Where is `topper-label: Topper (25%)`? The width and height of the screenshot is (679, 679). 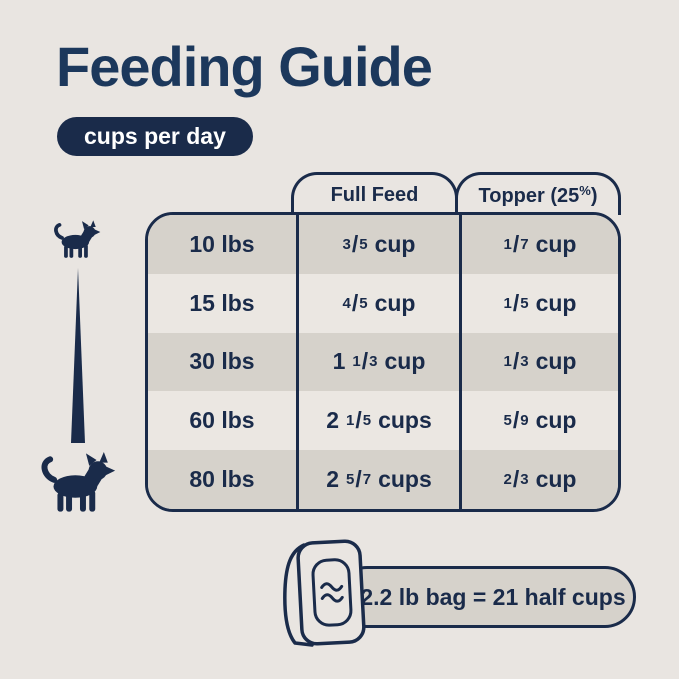
topper-label: Topper (25%) is located at coordinates (538, 194).